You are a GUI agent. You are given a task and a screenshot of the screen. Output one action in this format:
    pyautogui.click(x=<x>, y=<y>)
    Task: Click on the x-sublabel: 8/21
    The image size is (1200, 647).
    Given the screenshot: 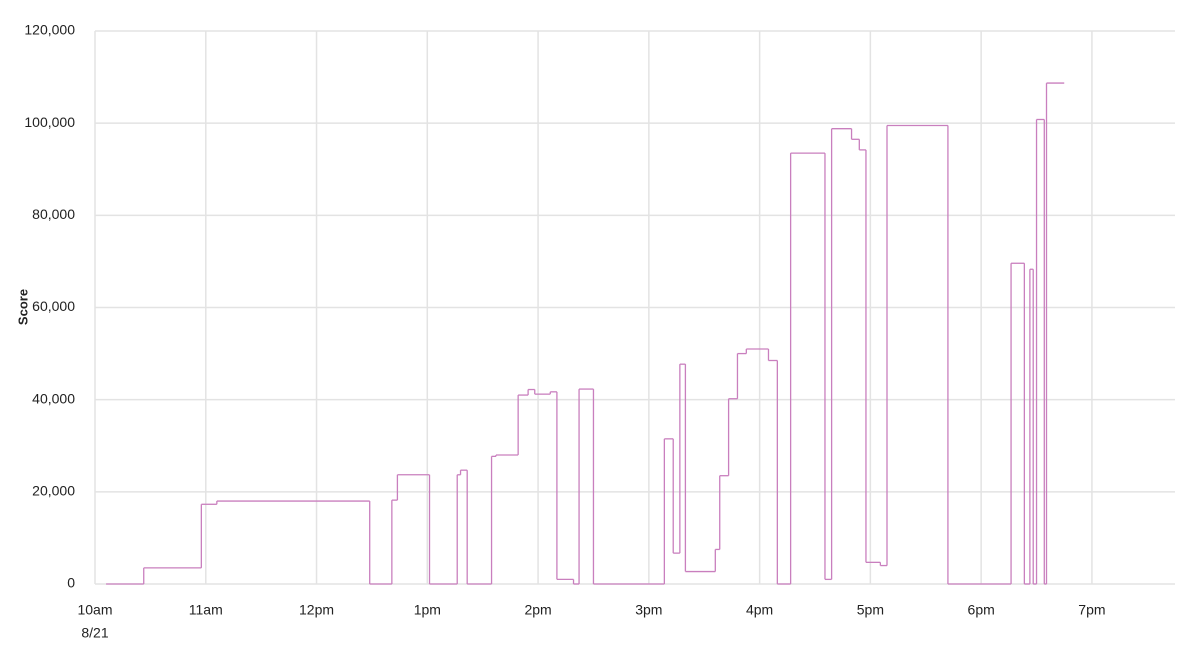 What is the action you would take?
    pyautogui.click(x=94, y=633)
    